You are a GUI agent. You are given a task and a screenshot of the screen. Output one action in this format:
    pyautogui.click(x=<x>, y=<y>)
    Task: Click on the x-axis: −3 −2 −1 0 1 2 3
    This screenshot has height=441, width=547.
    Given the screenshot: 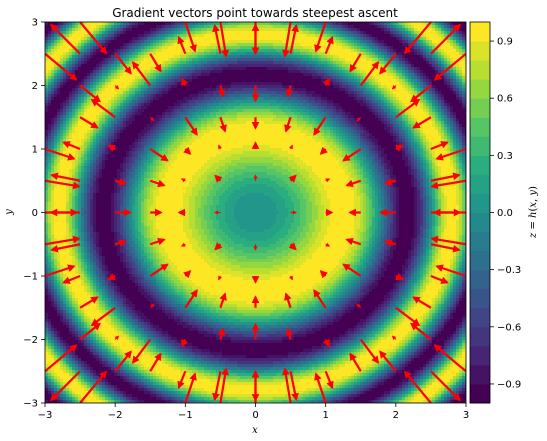 What is the action you would take?
    pyautogui.click(x=253, y=412)
    